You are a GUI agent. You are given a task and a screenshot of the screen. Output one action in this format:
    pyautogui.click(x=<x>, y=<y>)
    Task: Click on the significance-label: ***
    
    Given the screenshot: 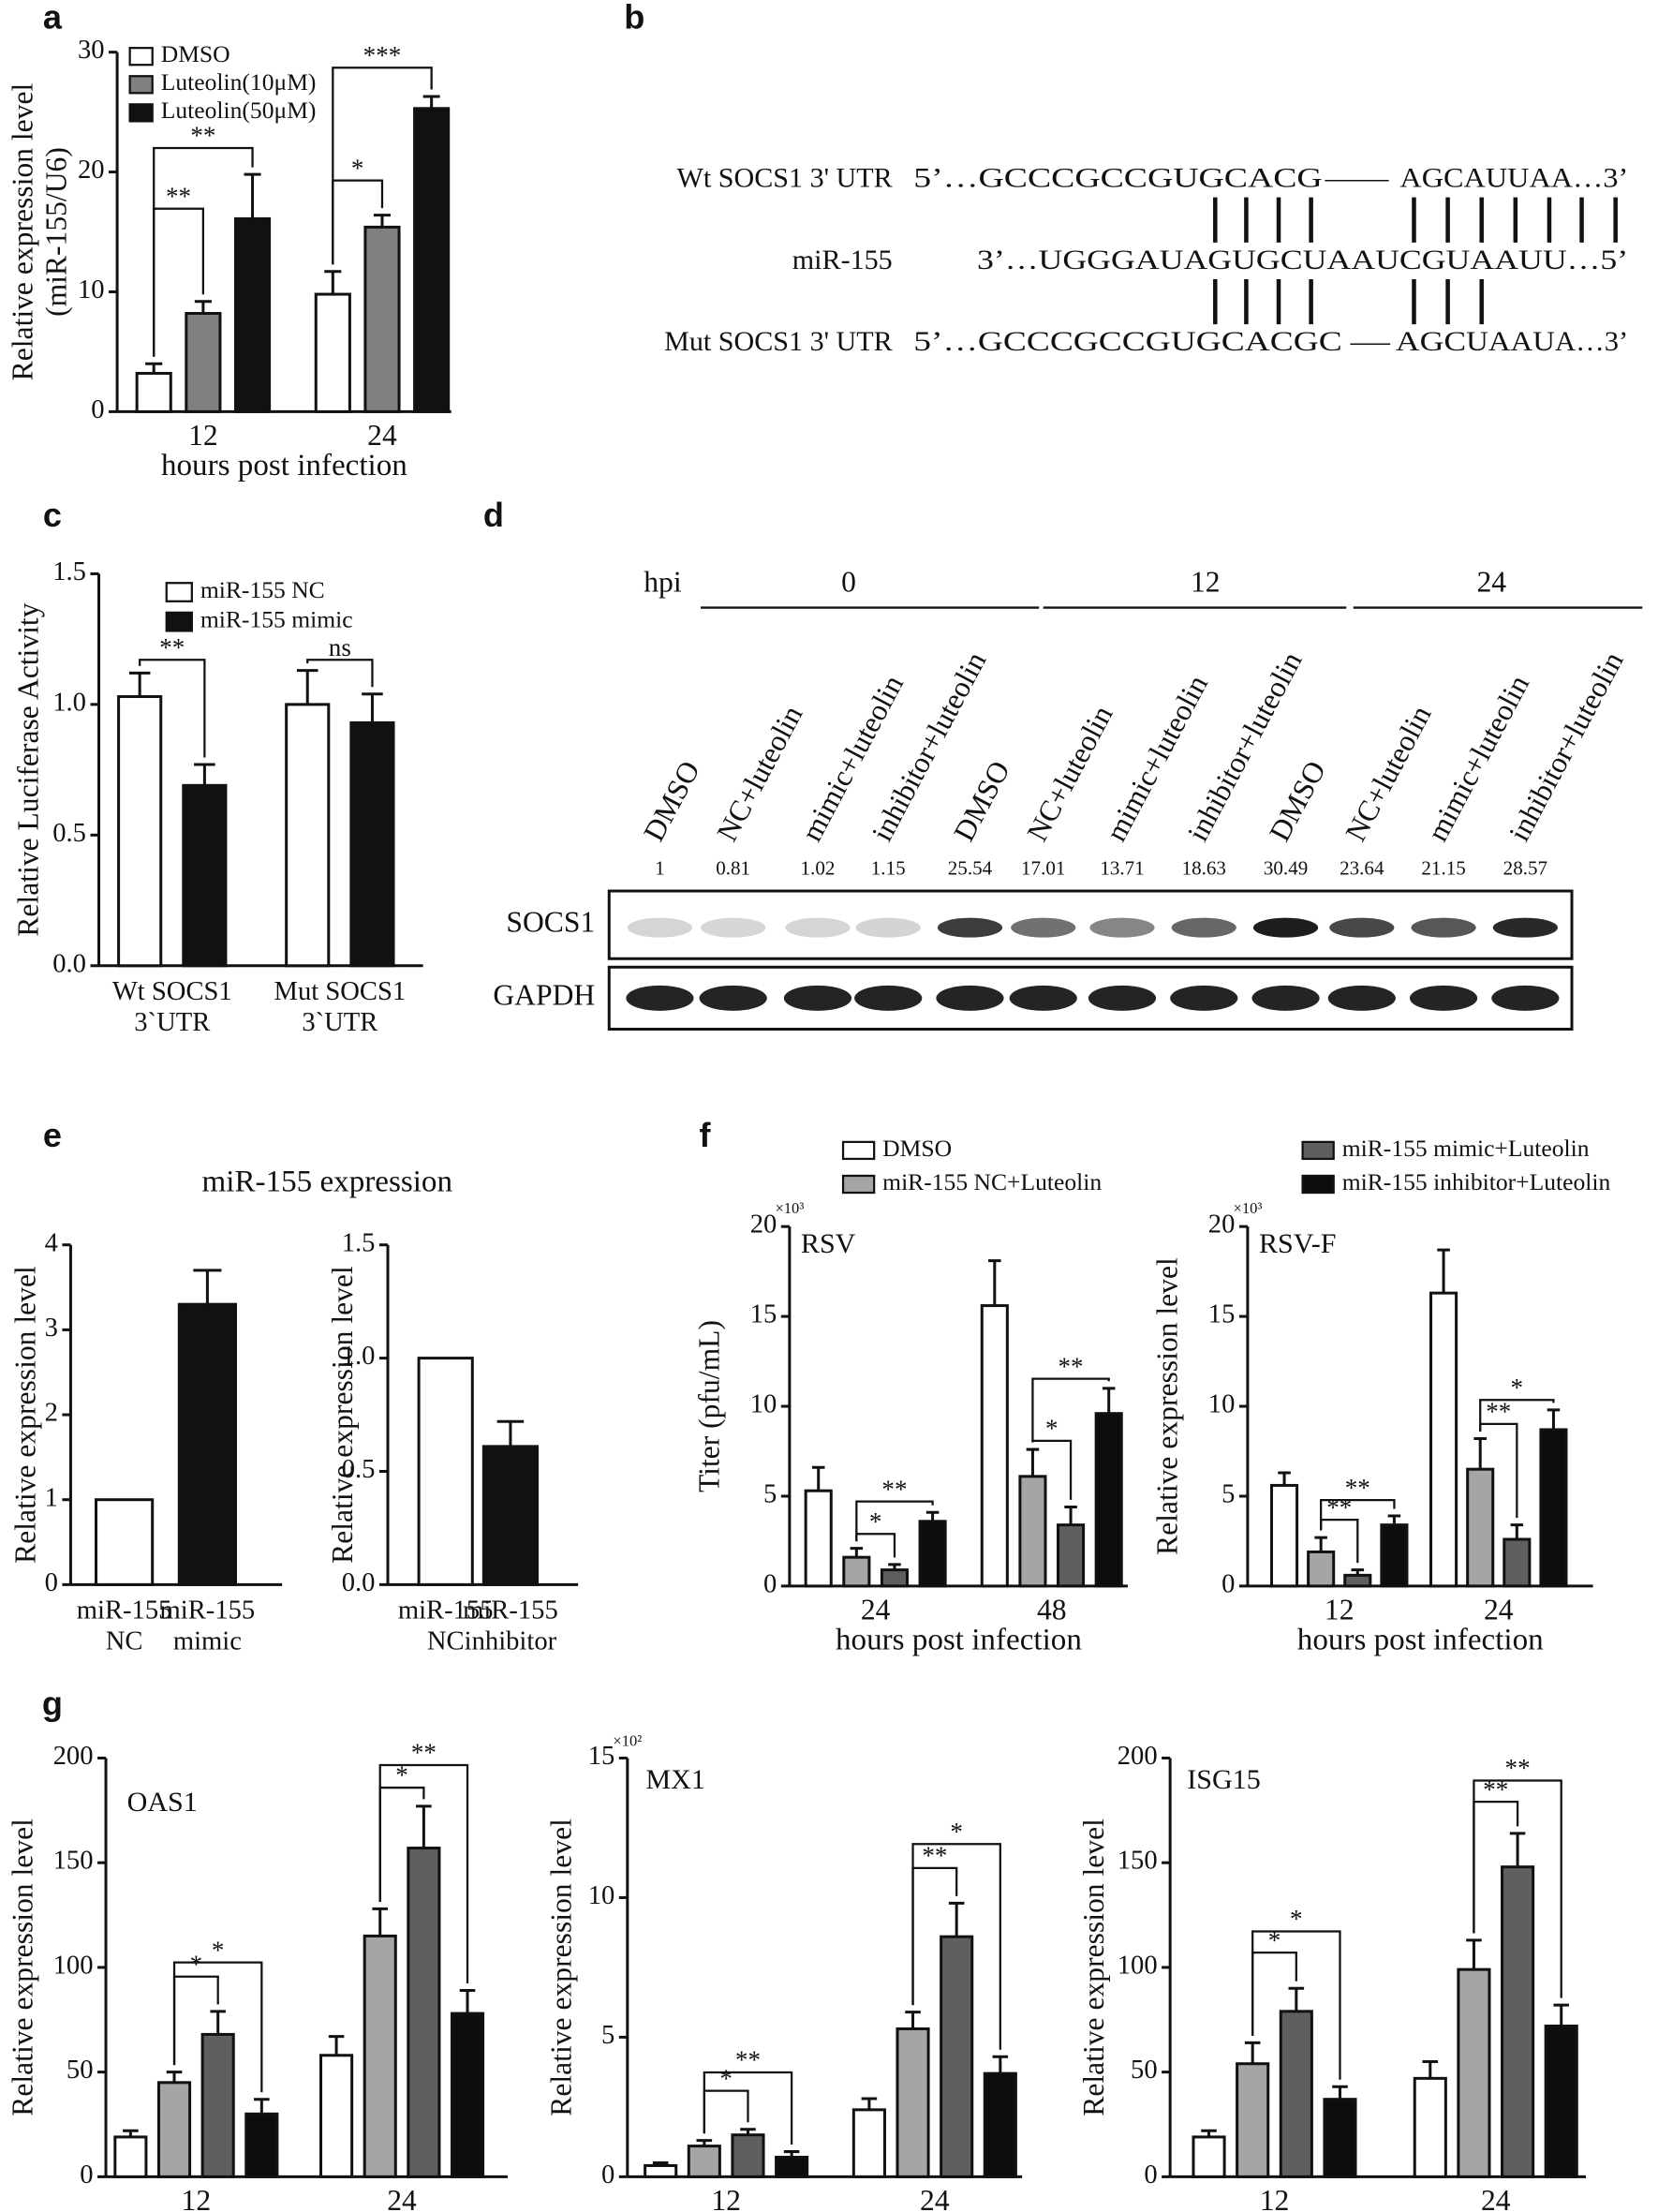 What is the action you would take?
    pyautogui.click(x=382, y=55)
    